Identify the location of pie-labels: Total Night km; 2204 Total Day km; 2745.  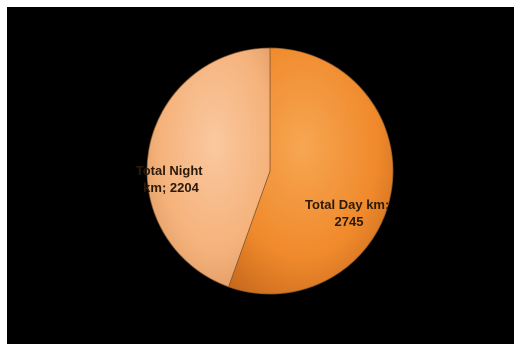
(264, 196).